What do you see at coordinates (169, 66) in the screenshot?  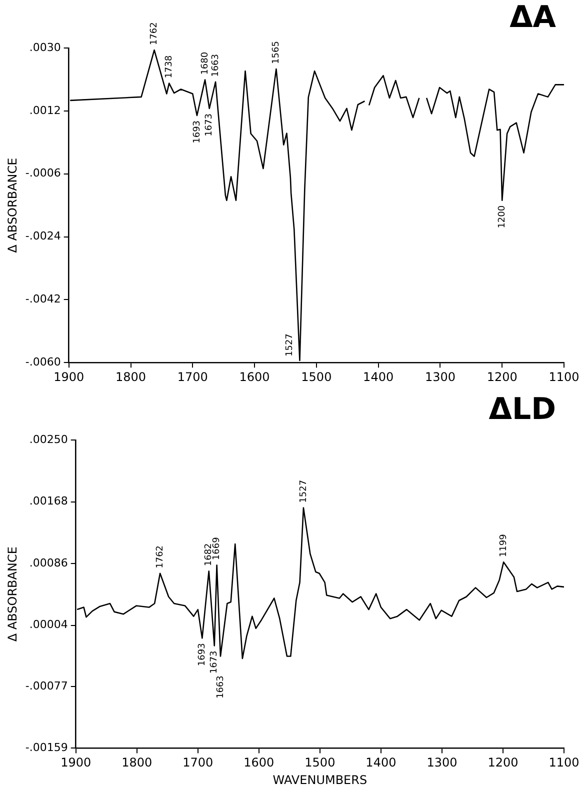 I see `annotation: 1738` at bounding box center [169, 66].